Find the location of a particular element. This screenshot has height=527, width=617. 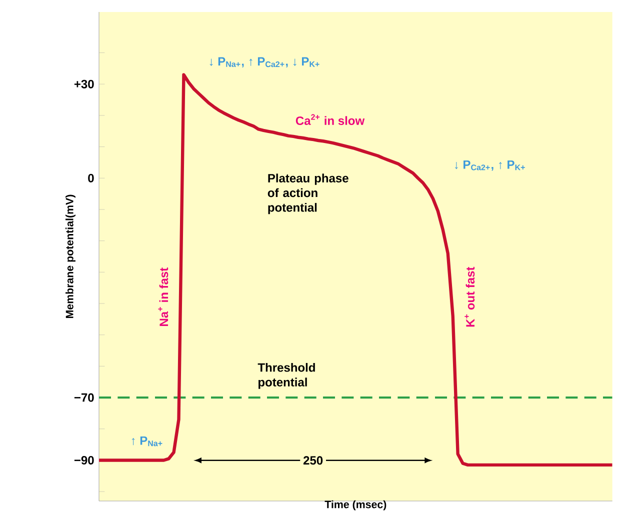

x-axis-title: Time (msec) is located at coordinates (355, 505).